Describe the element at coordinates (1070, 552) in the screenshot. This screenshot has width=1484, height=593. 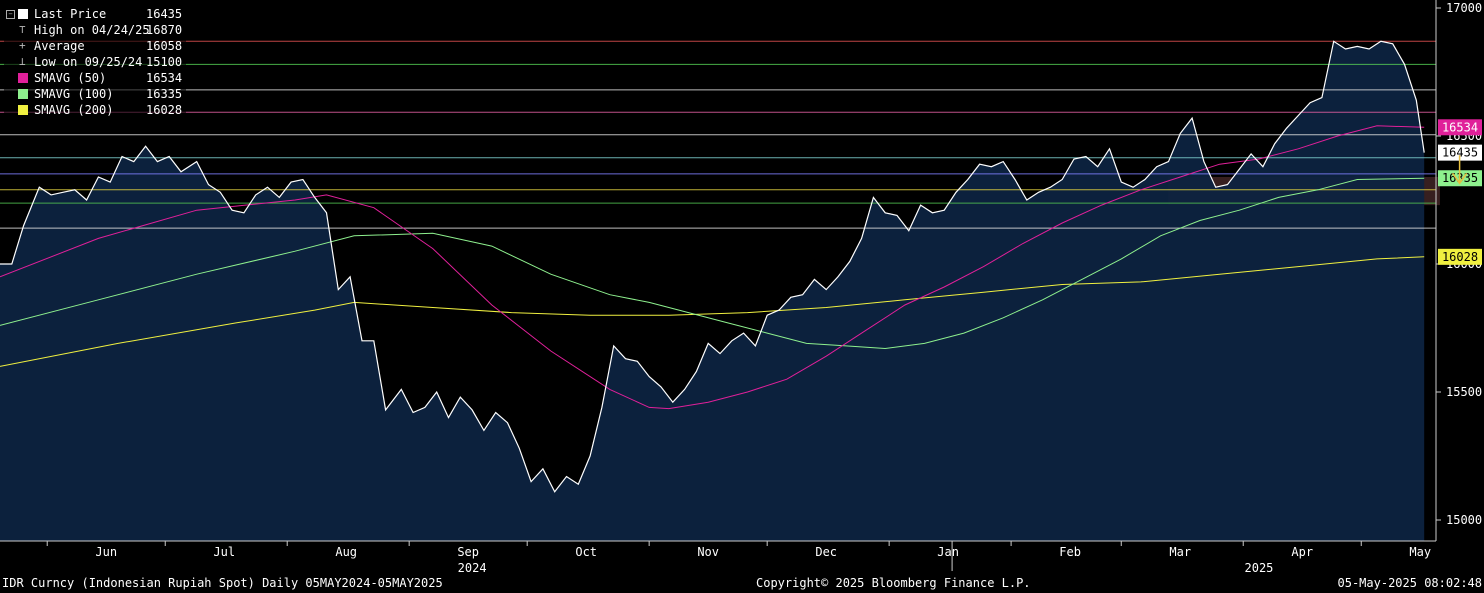
I see `x-tick-label: Feb` at that location.